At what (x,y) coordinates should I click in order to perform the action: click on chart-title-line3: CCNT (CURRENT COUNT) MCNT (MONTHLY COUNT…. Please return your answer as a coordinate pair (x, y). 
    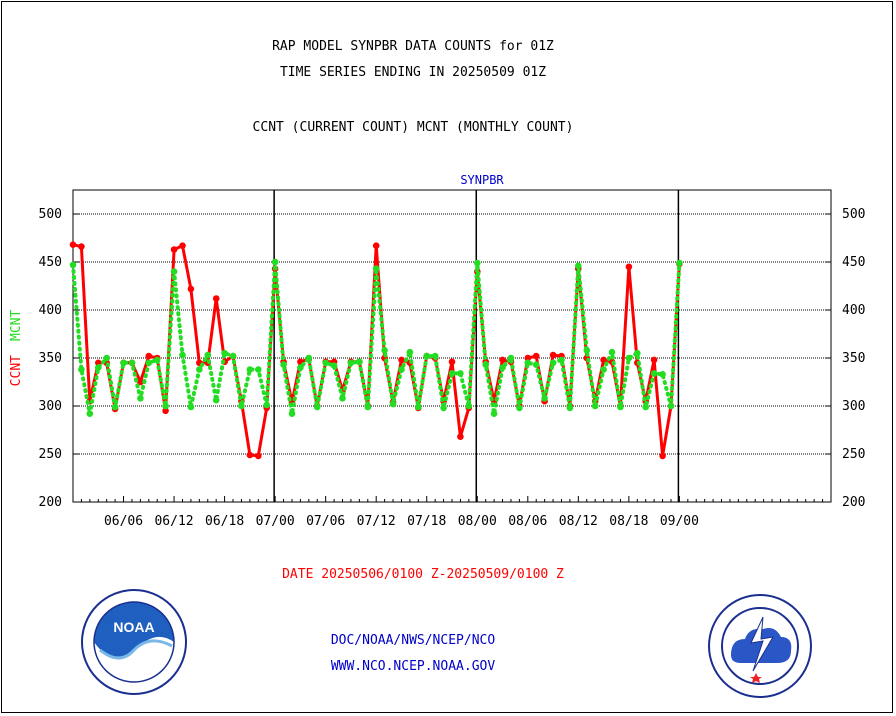
    Looking at the image, I should click on (413, 127).